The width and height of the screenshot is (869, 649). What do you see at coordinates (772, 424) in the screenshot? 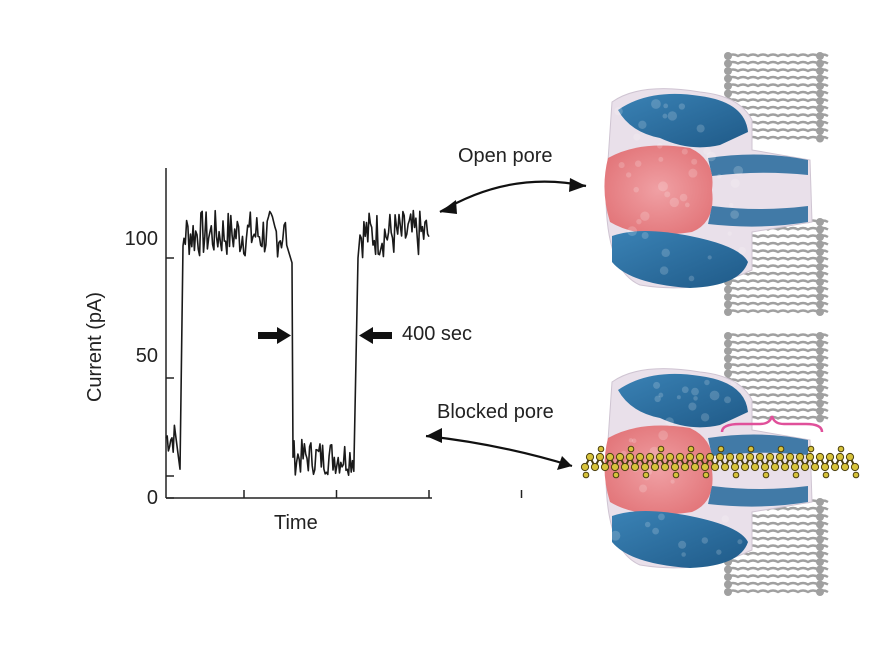
I see `pore-constriction-bracket` at bounding box center [772, 424].